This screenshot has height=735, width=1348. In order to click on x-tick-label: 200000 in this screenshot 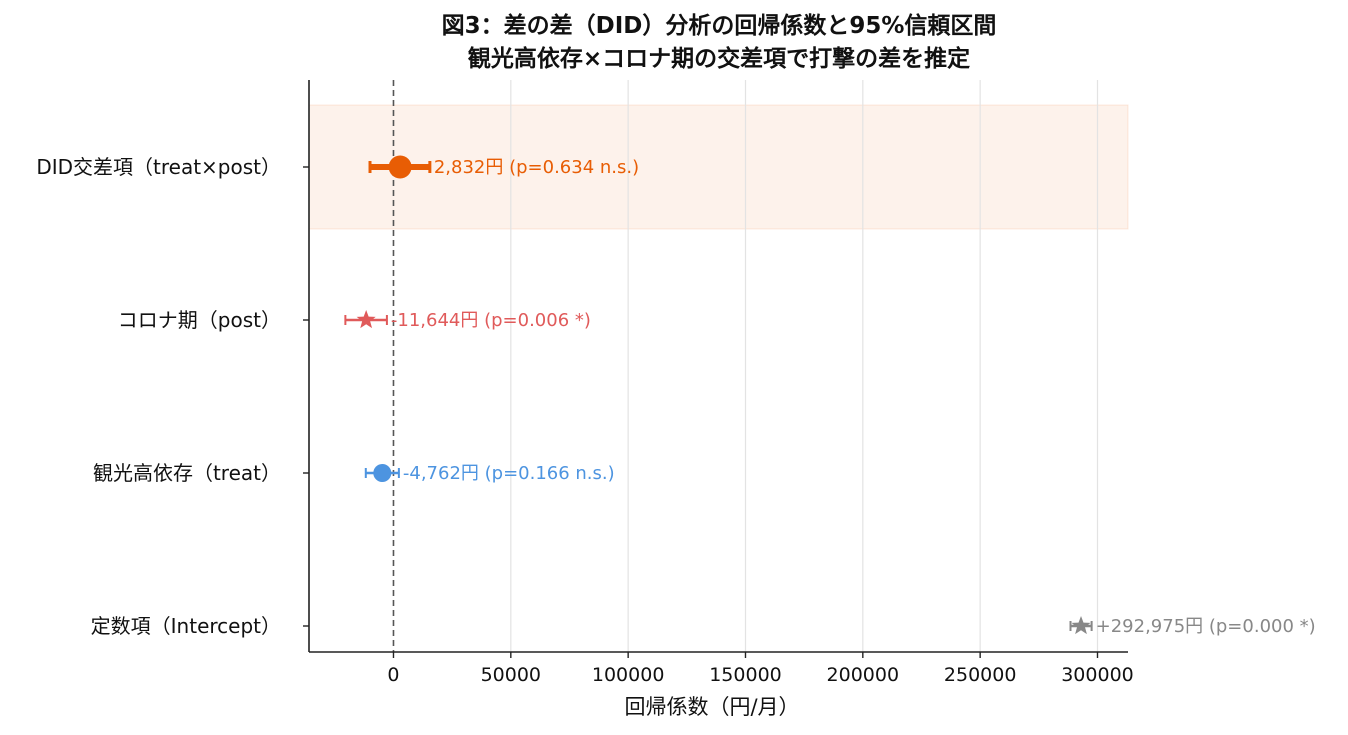, I will do `click(863, 675)`.